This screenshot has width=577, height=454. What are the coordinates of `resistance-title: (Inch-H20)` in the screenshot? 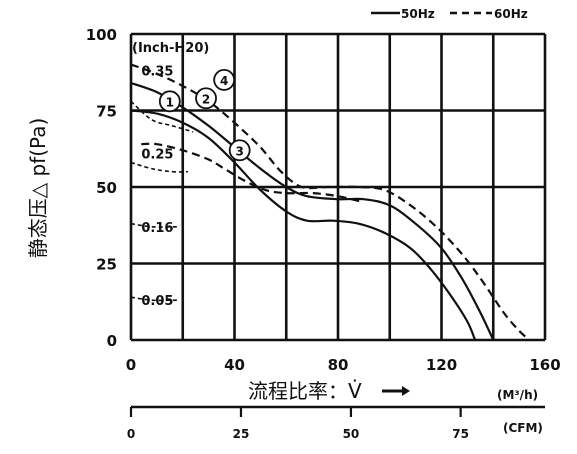 It's located at (170, 48).